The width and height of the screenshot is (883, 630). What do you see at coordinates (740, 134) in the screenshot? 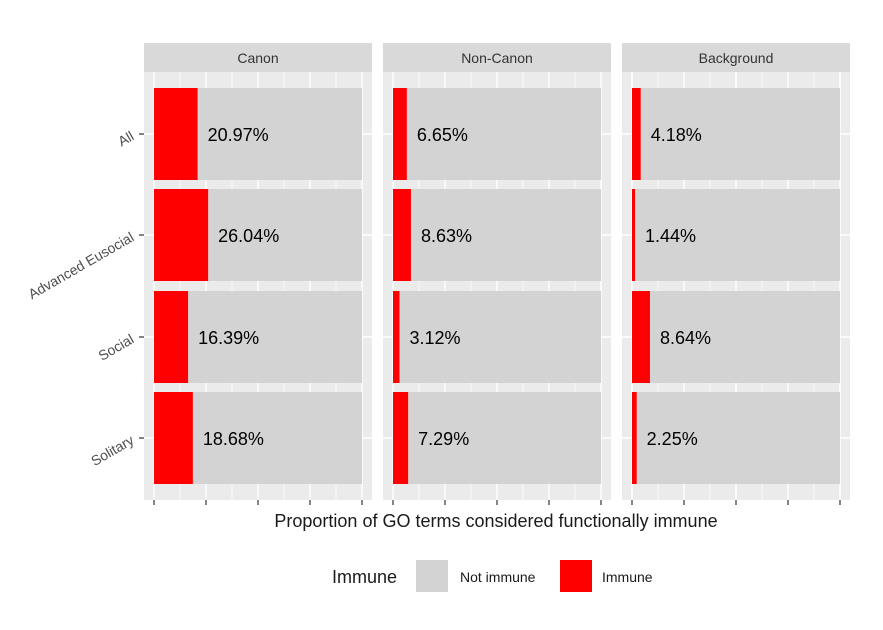
I see `bar-not-immune-background-all` at bounding box center [740, 134].